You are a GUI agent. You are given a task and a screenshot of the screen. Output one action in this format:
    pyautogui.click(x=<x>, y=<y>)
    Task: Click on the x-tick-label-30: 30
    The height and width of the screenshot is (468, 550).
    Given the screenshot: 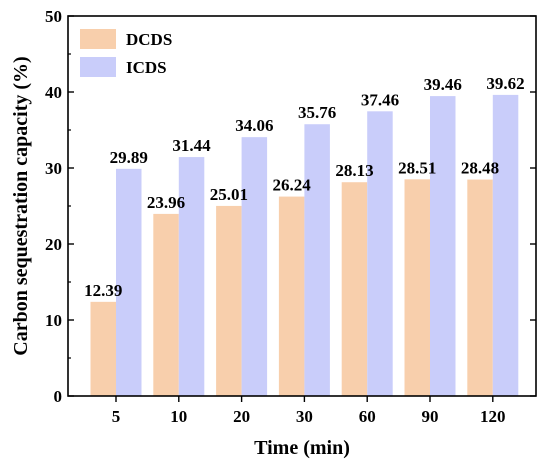 What is the action you would take?
    pyautogui.click(x=304, y=416)
    